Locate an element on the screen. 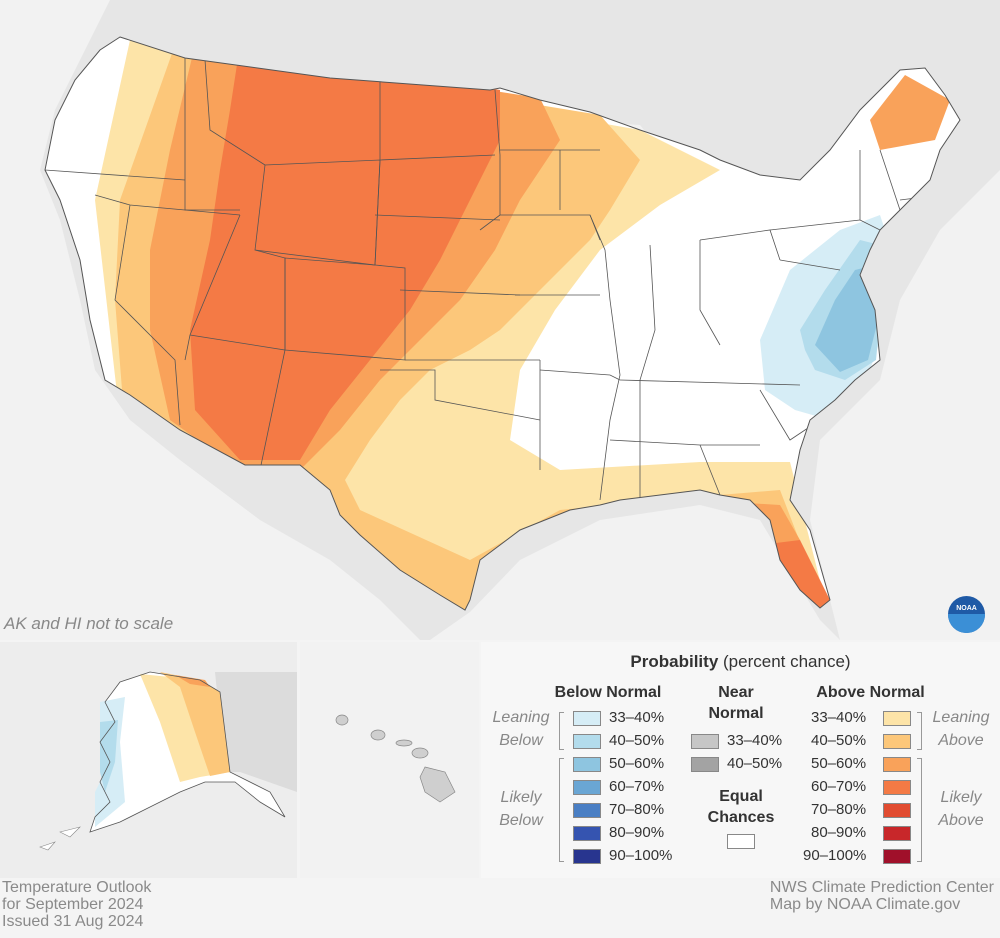  above-50-60-ne-region is located at coordinates (910, 112).